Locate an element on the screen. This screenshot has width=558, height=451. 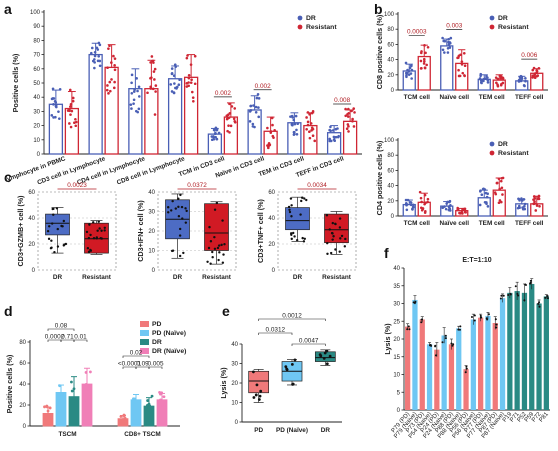
significance-bracket is located at coordinates (275, 333).